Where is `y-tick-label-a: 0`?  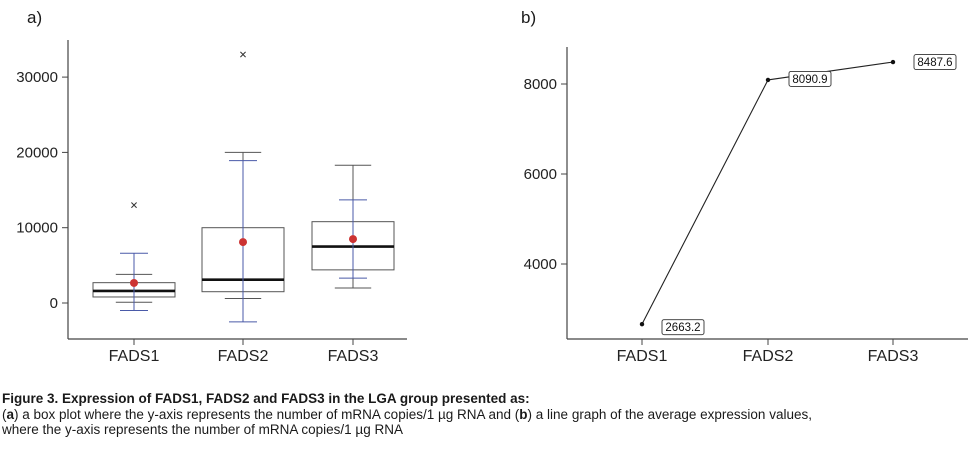
y-tick-label-a: 0 is located at coordinates (54, 303).